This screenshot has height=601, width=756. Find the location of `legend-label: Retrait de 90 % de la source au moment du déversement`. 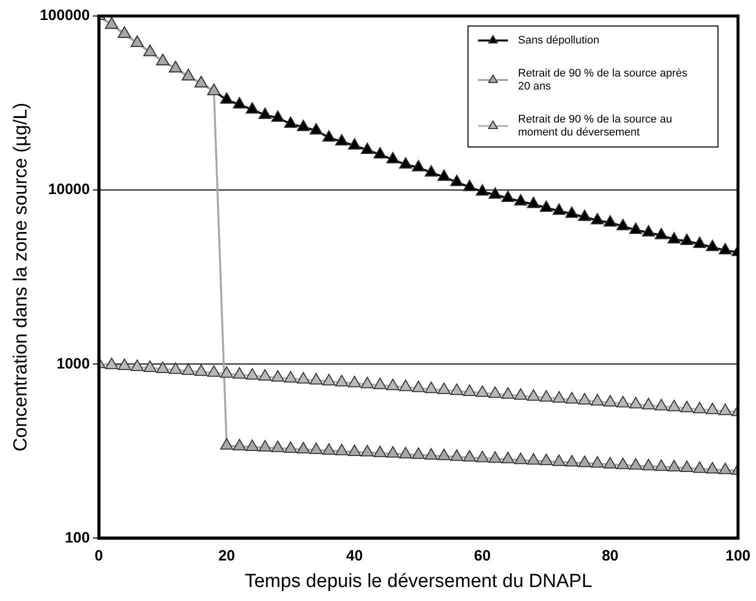

legend-label: Retrait de 90 % de la source au moment du déversement is located at coordinates (595, 126).